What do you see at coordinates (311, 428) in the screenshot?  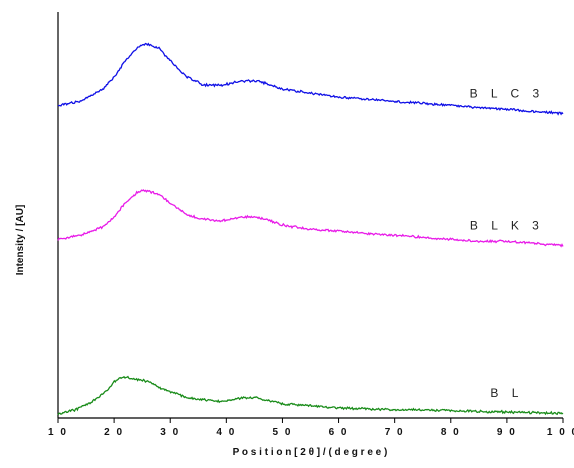 I see `x-tick-layer: 1 0 2 0 3 0 4 0 5 0 6 0 7 0 8 0 9 0 1 0 0` at bounding box center [311, 428].